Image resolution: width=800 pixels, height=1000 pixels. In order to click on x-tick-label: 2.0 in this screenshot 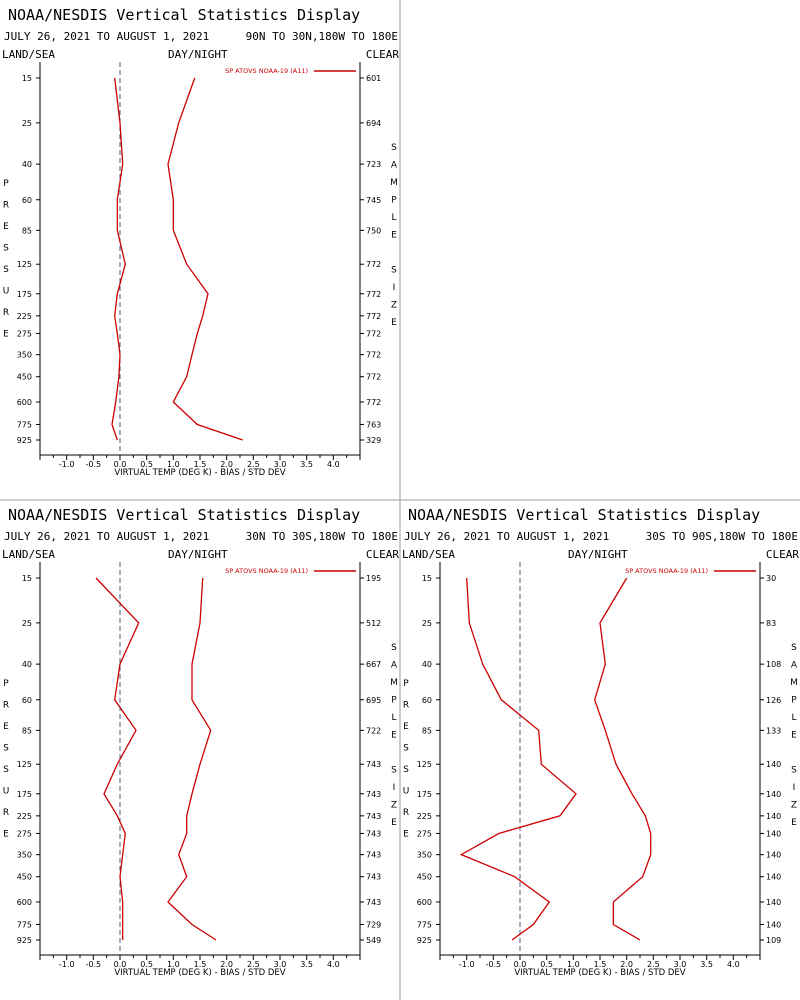, I will do `click(226, 464)`.